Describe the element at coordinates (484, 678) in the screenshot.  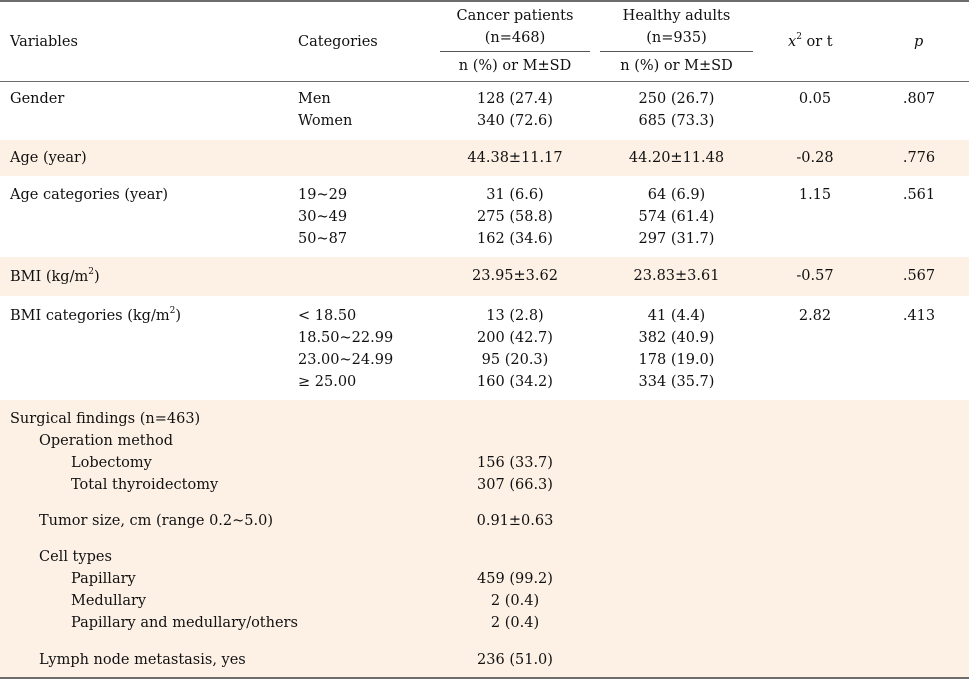
I see `bottom-rule` at that location.